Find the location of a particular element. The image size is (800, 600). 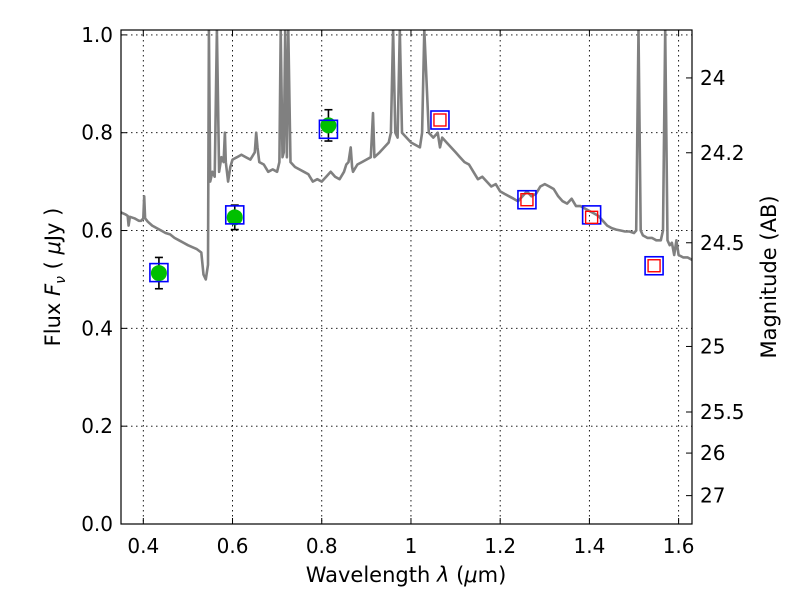

y2-tick-label: 27 is located at coordinates (712, 496).